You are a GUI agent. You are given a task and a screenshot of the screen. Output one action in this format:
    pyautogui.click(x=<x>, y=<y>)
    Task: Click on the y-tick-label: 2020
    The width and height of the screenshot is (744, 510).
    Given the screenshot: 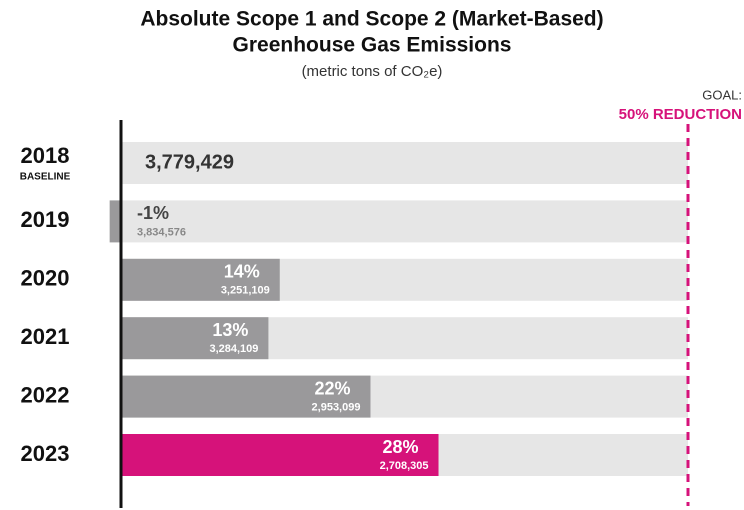 What is the action you would take?
    pyautogui.click(x=45, y=278)
    